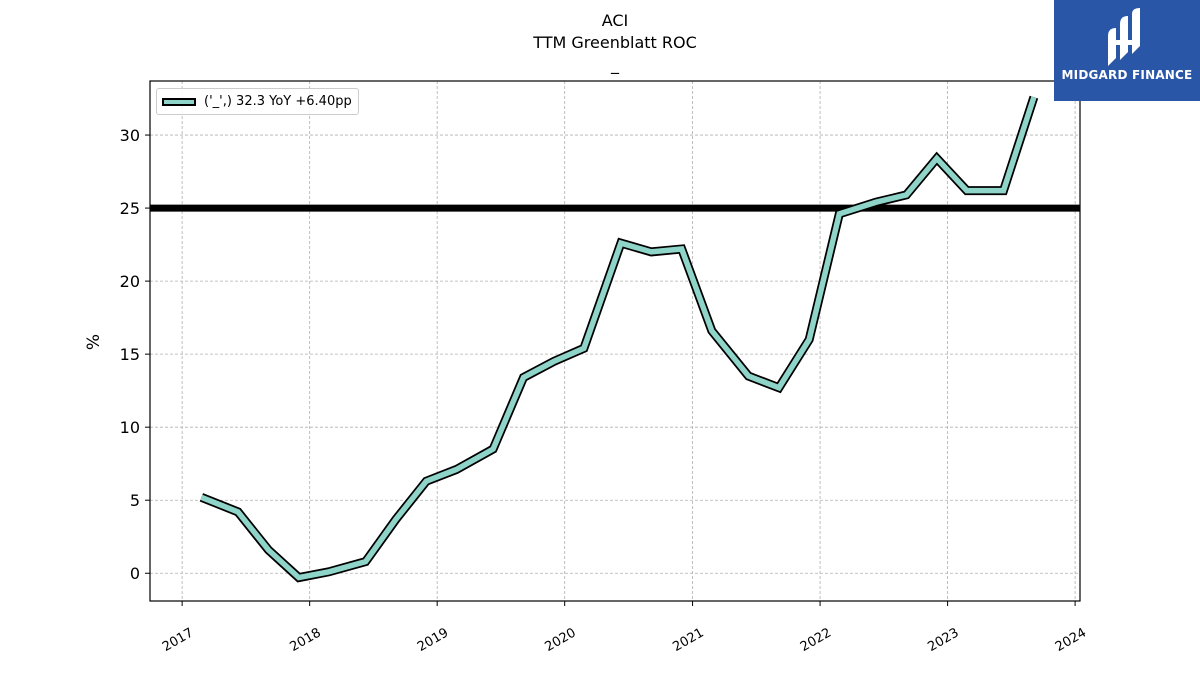 The image size is (1200, 675). What do you see at coordinates (615, 42) in the screenshot?
I see `chart-title-line-2: TTM Greenblatt ROC` at bounding box center [615, 42].